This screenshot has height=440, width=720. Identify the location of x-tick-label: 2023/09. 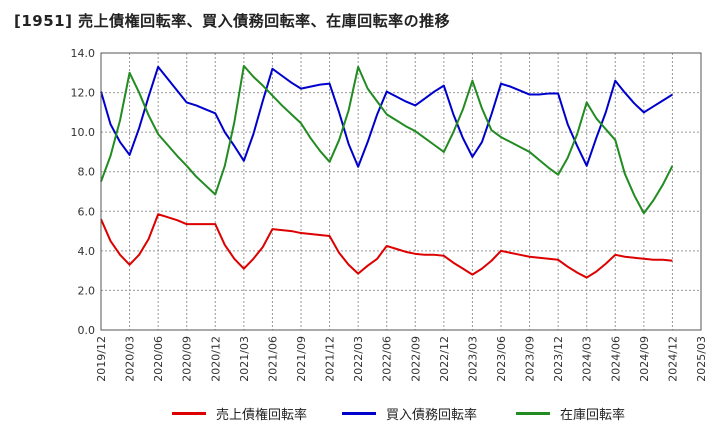
(530, 359).